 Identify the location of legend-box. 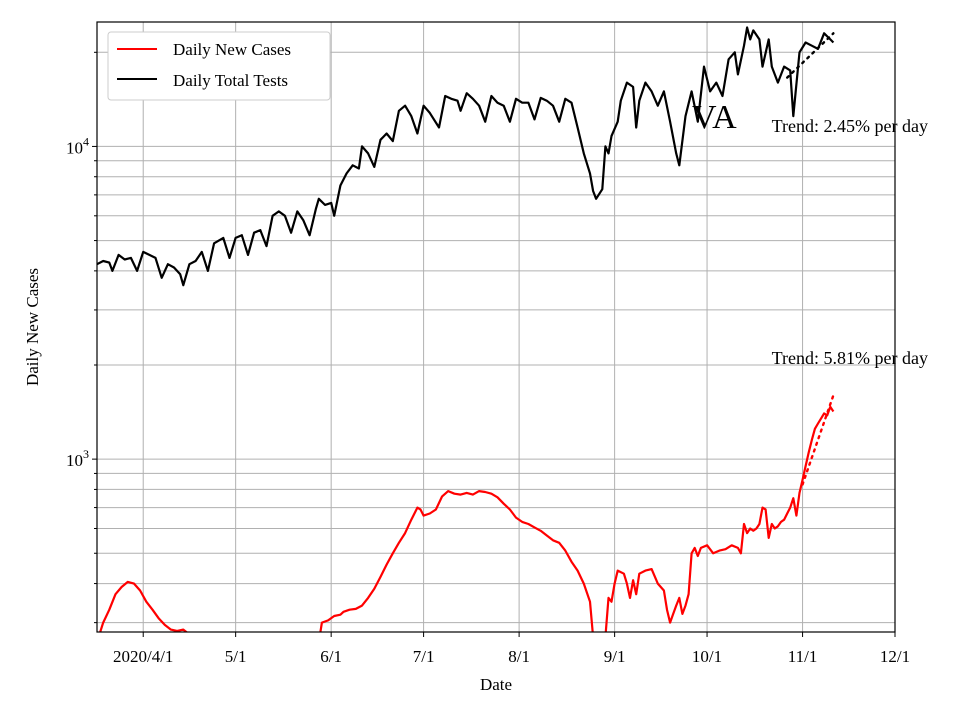
(219, 66).